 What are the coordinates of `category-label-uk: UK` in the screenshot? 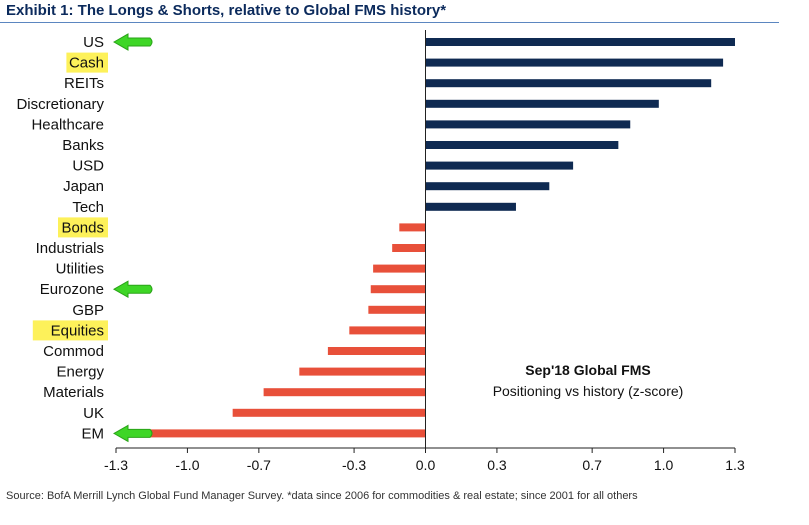 It's located at (93, 413).